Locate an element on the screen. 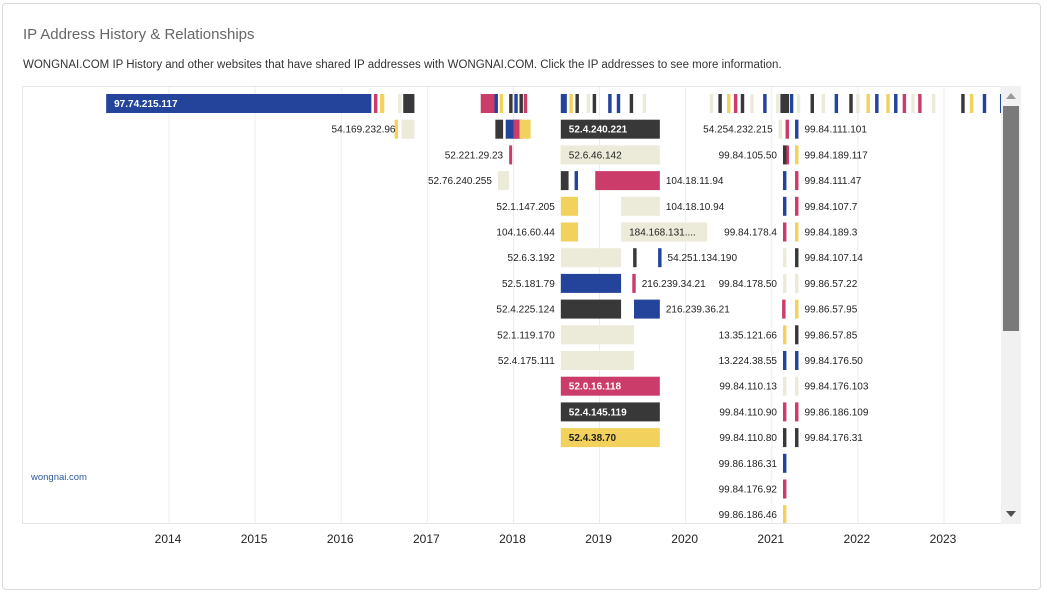  ip-range-label: 52.6.46.142 is located at coordinates (595, 155).